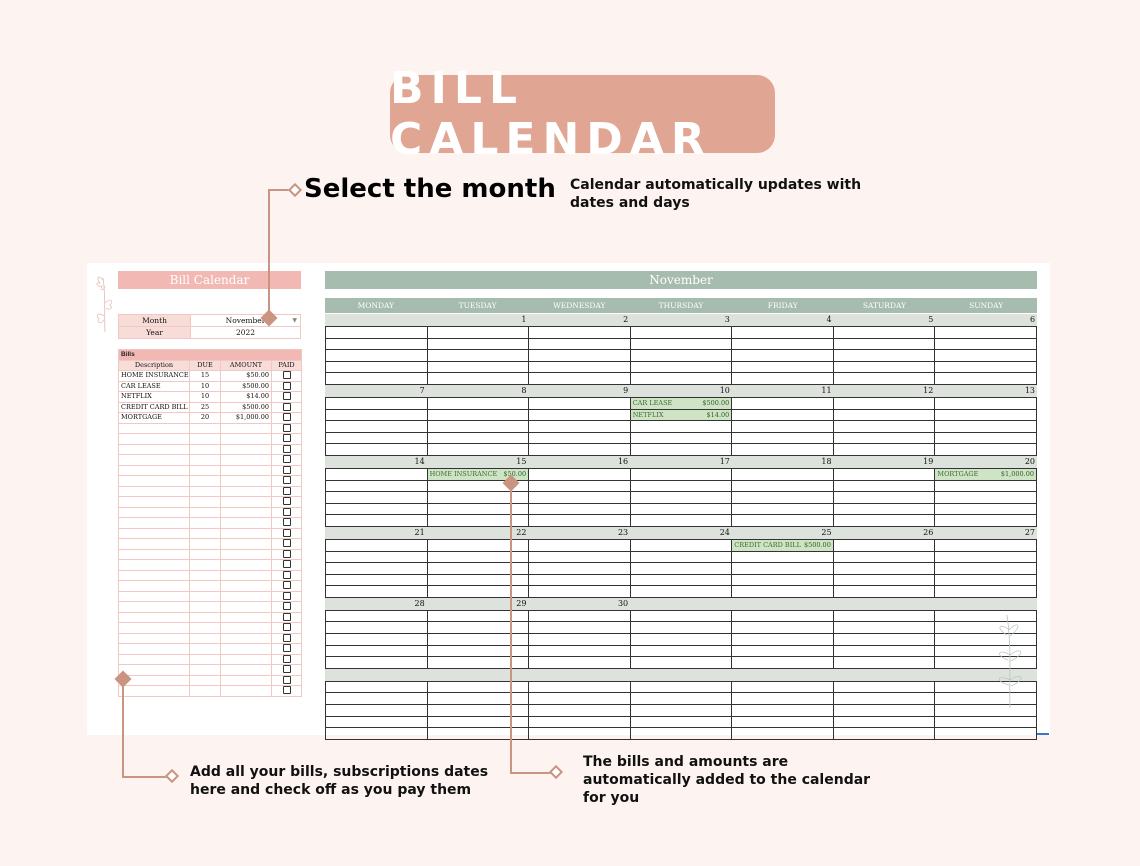 Image resolution: width=1140 pixels, height=866 pixels. I want to click on bill-amount: $500.00, so click(246, 386).